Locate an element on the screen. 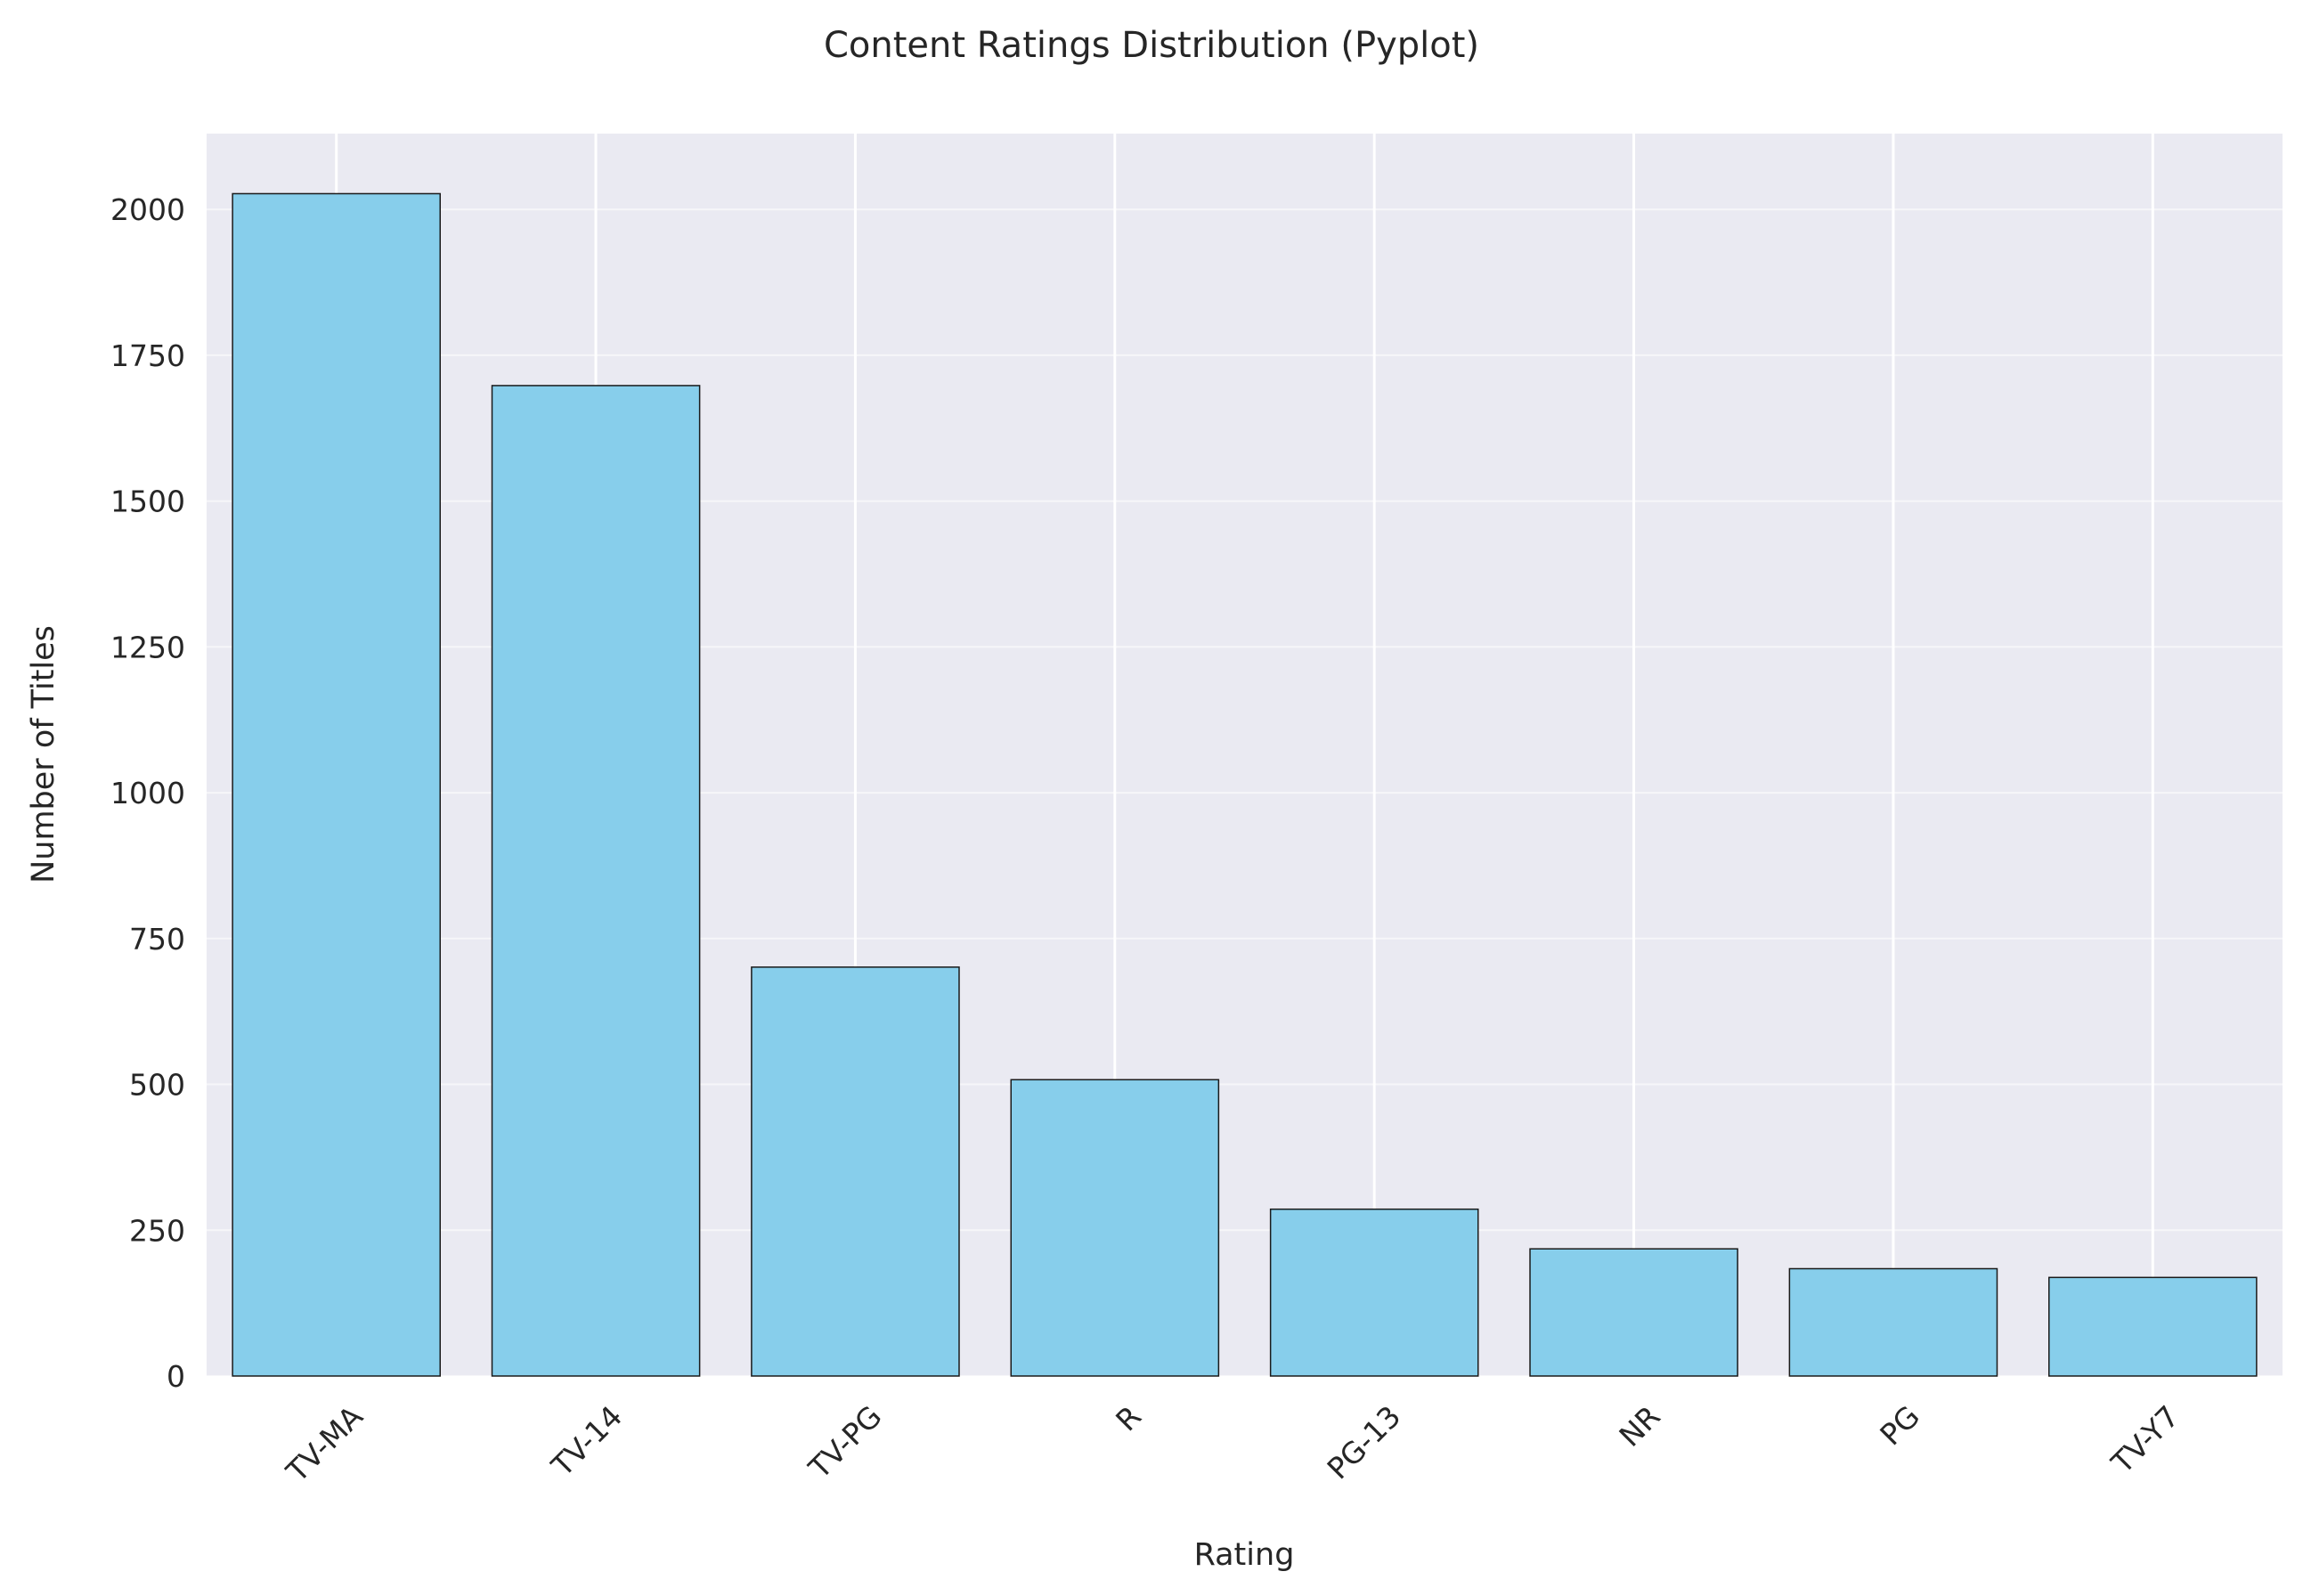 Image resolution: width=2303 pixels, height=1596 pixels. bar-tv-ma is located at coordinates (337, 784).